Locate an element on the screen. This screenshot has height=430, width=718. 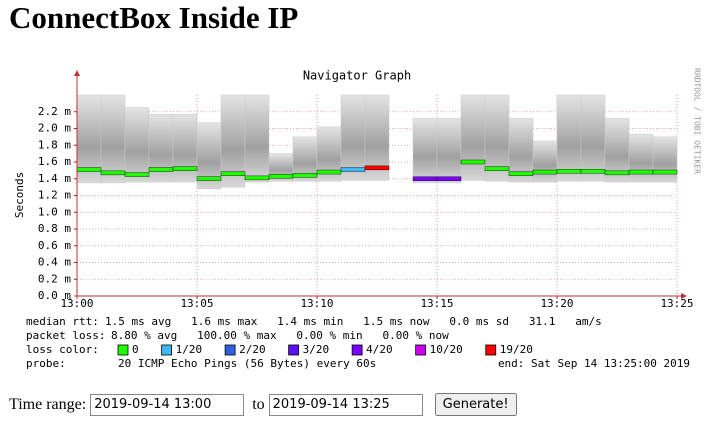
loss-legend-entry: 3/20 is located at coordinates (316, 349).